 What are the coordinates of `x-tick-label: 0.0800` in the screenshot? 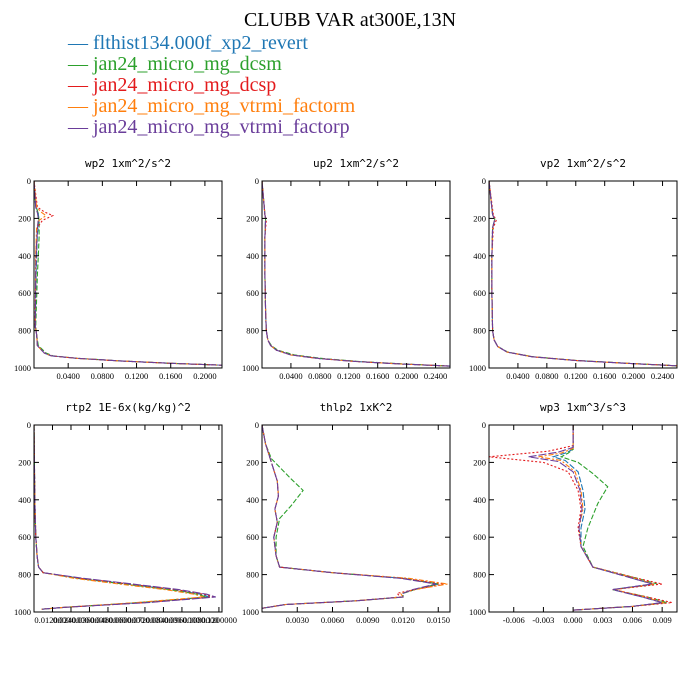 It's located at (546, 376).